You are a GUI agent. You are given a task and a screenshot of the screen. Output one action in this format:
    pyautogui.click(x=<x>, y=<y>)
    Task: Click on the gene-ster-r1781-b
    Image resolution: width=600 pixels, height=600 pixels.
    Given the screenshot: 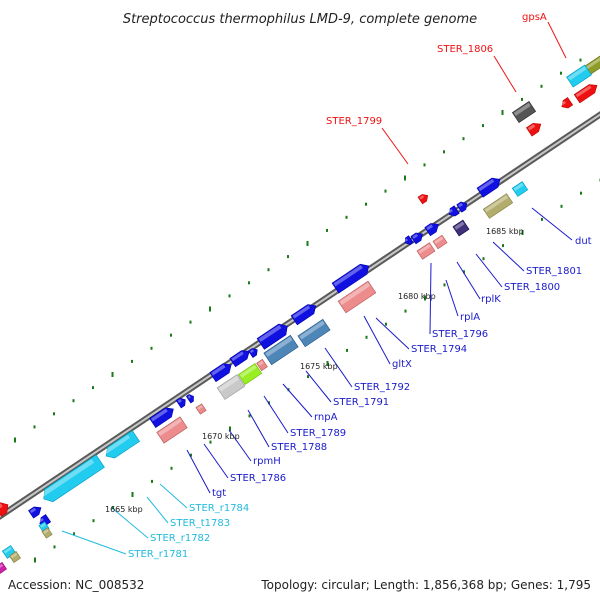 What is the action you would take?
    pyautogui.click(x=47, y=533)
    